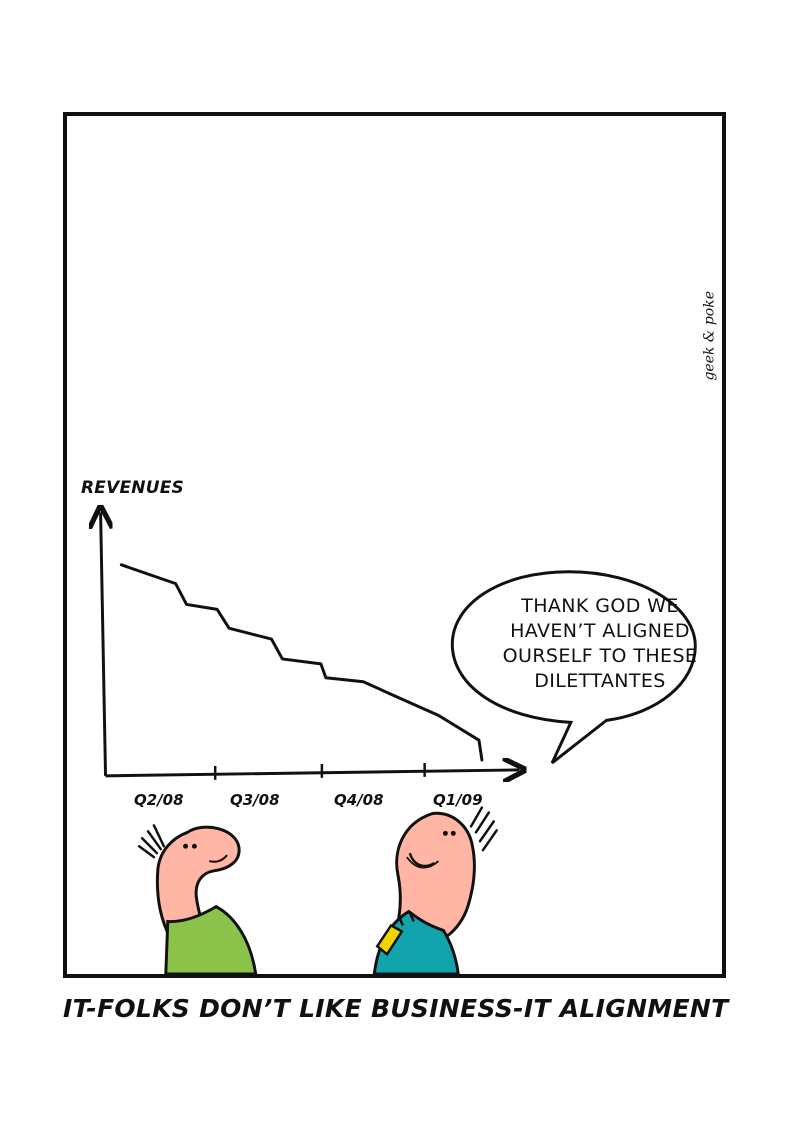  I want to click on y-axis-label: REVENUES, so click(132, 488).